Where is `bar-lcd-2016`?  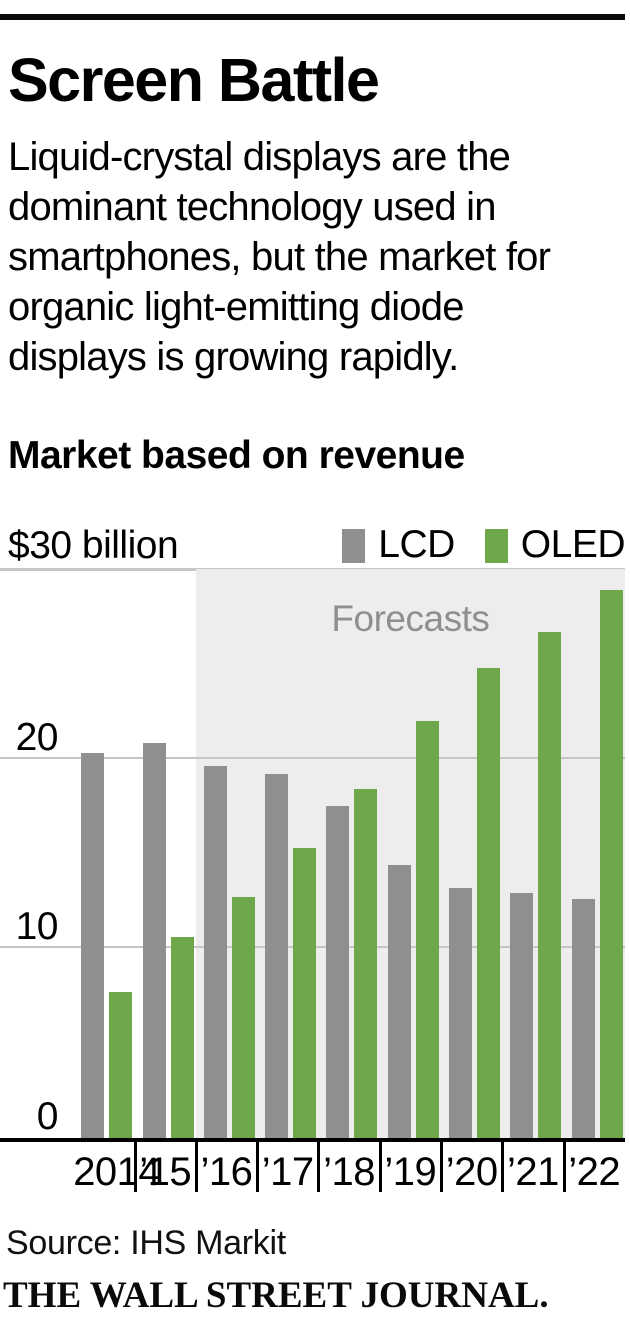 bar-lcd-2016 is located at coordinates (215, 952).